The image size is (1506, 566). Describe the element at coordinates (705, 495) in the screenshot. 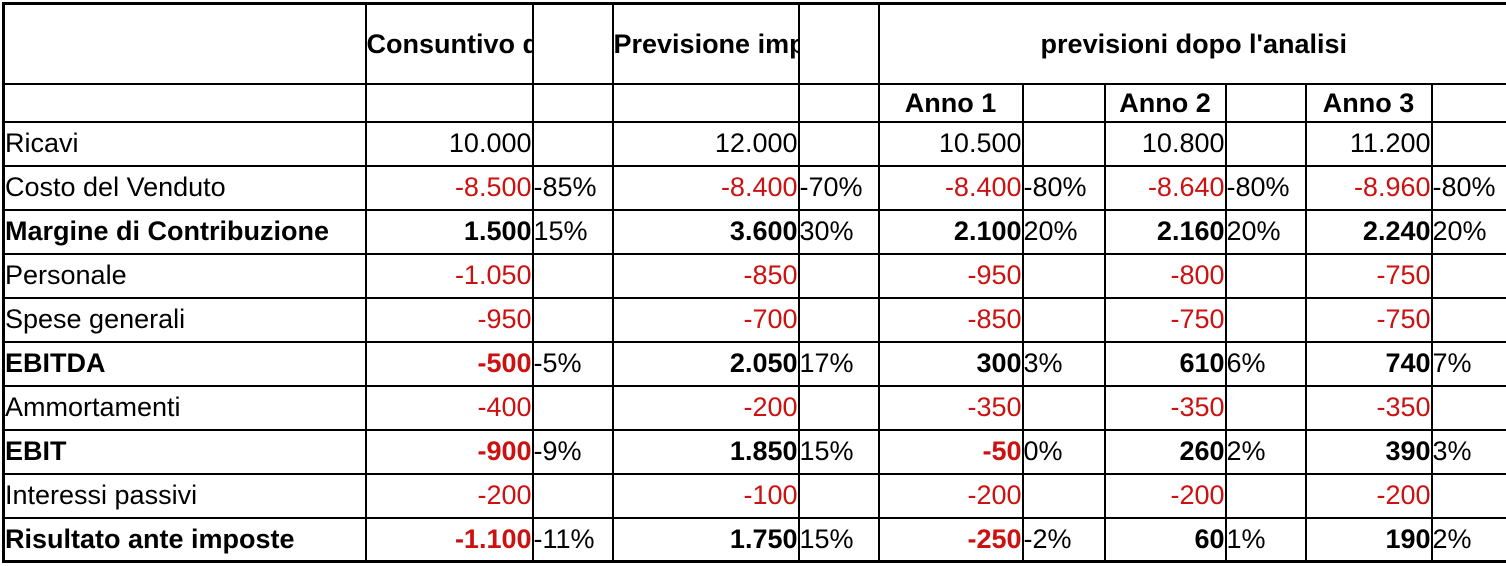

I see `cell-value: -100` at that location.